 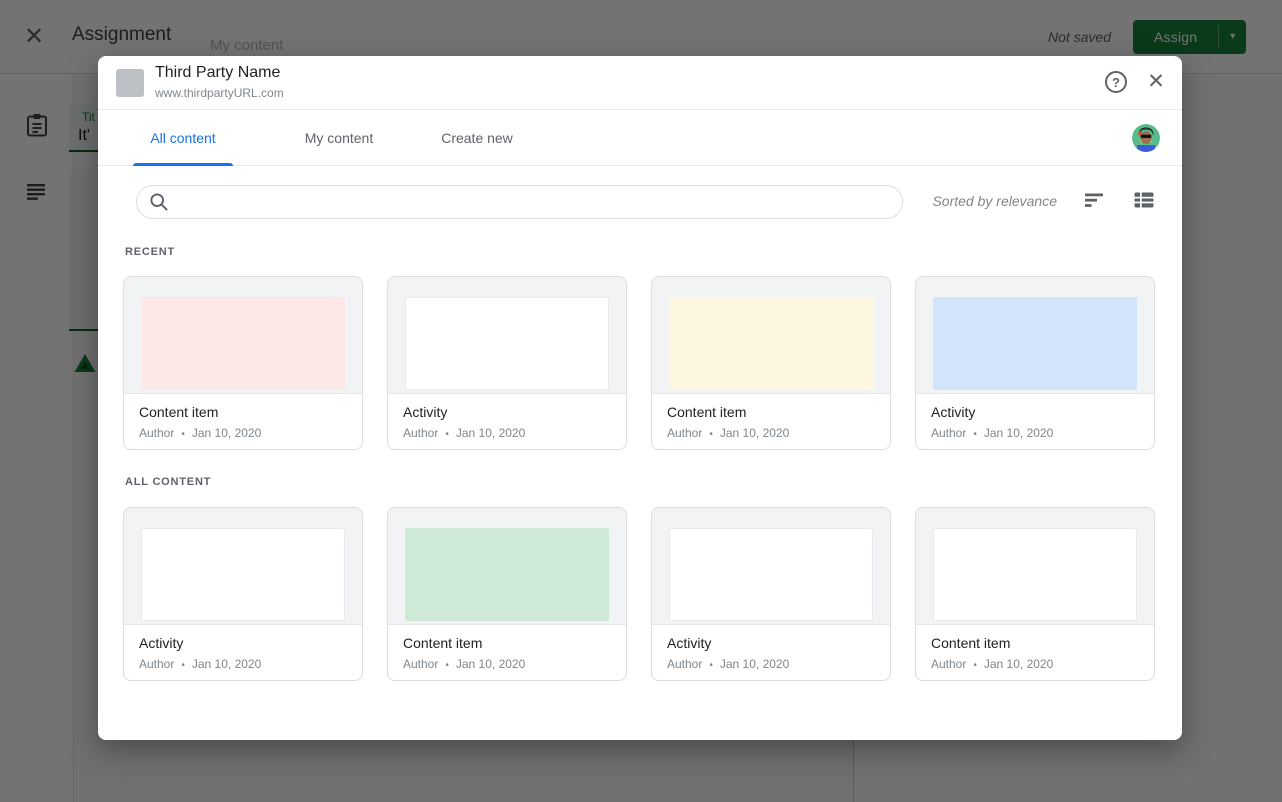 I want to click on section-label-recent: RECENT, so click(x=150, y=252).